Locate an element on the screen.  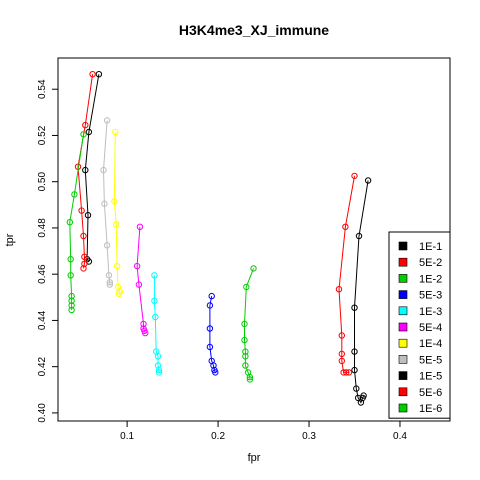
legend-item: 5E-6 is located at coordinates (420, 393).